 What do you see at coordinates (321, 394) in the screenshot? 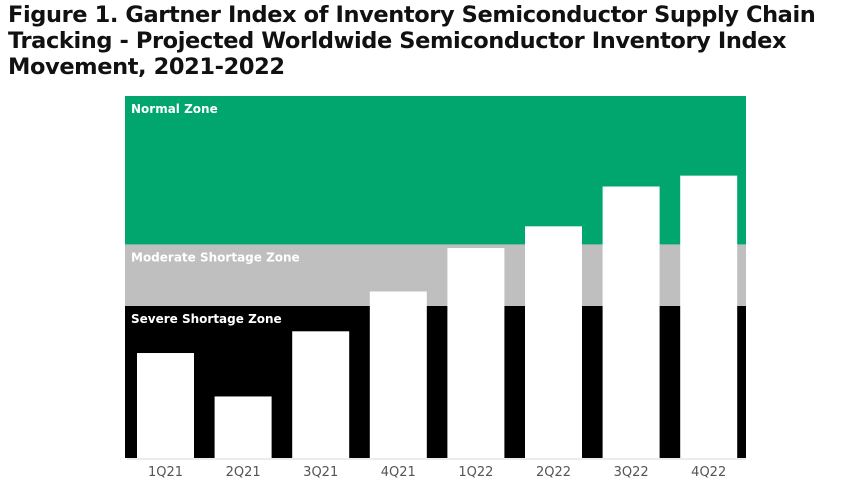
I see `bar-3Q21` at bounding box center [321, 394].